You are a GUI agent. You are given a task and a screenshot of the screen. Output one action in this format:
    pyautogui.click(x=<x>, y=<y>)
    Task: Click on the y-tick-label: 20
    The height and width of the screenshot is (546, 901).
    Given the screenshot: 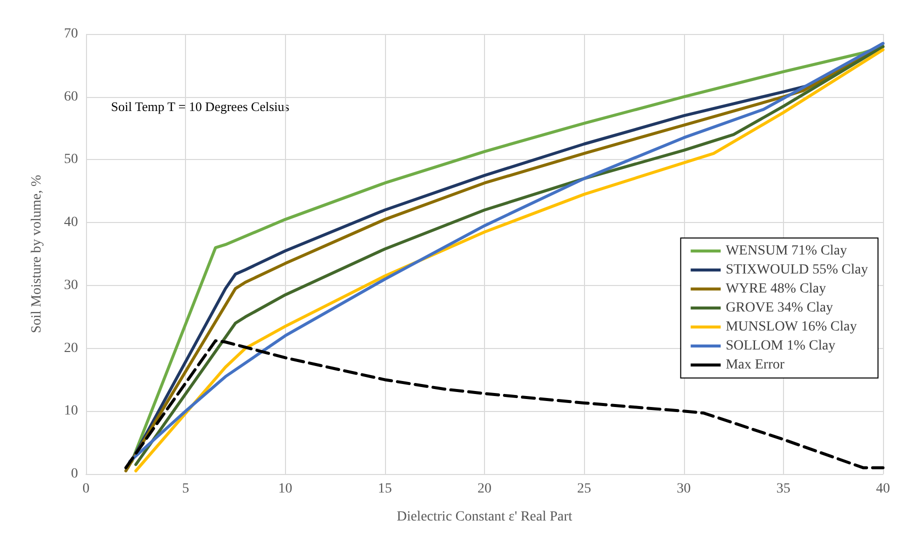 What is the action you would take?
    pyautogui.click(x=71, y=348)
    